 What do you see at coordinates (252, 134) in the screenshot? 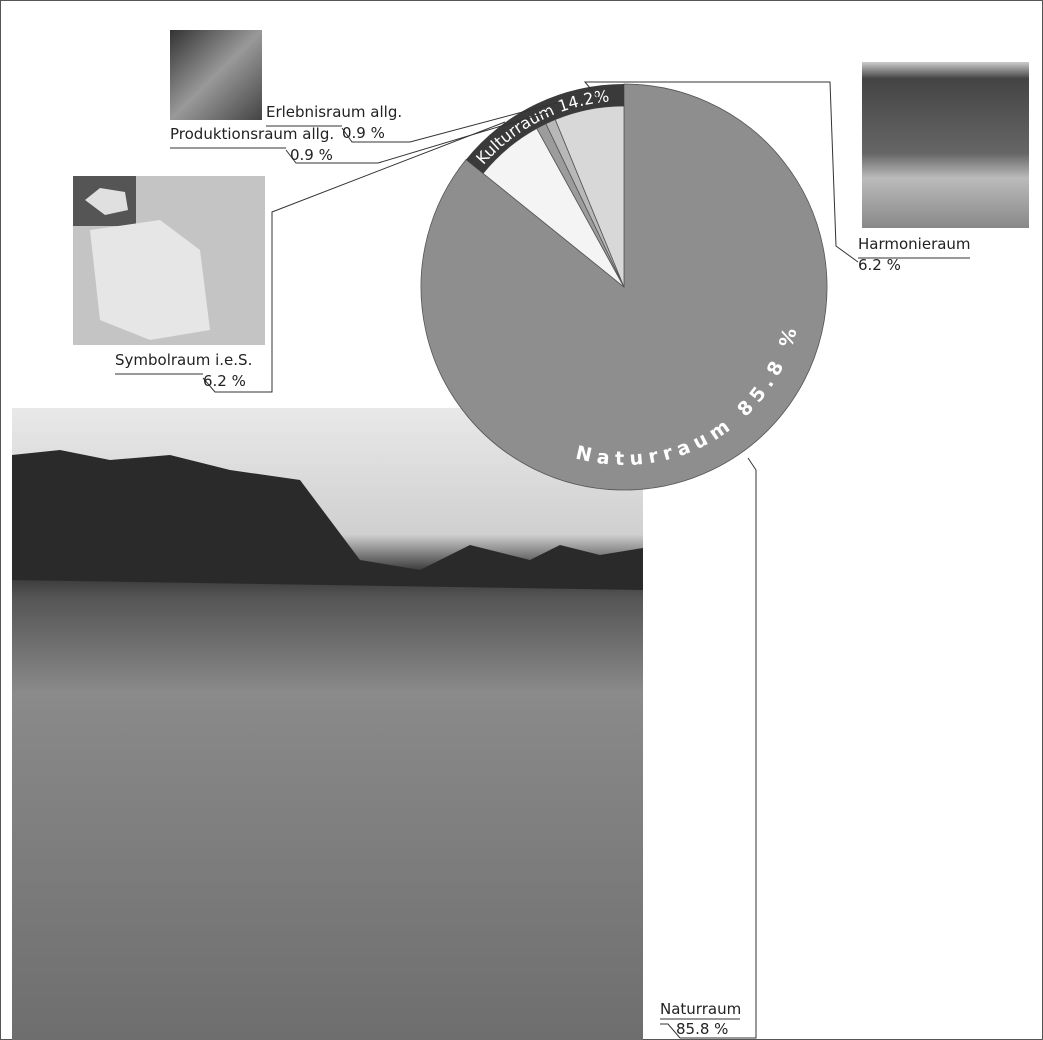
I see `slice-label: Produktionsraum allg.` at bounding box center [252, 134].